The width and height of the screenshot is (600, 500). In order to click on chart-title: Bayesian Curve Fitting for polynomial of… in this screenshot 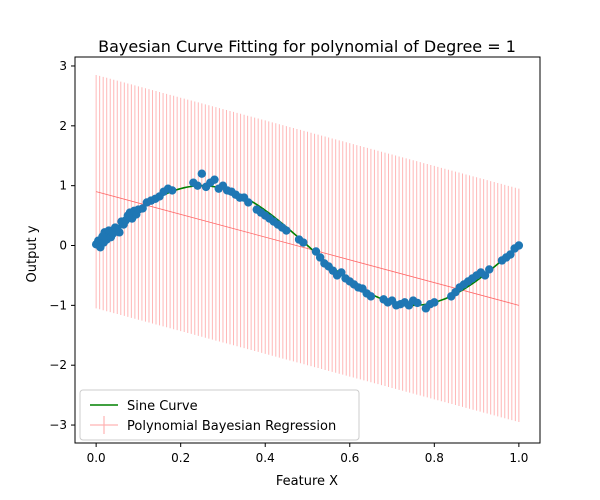, I will do `click(307, 46)`.